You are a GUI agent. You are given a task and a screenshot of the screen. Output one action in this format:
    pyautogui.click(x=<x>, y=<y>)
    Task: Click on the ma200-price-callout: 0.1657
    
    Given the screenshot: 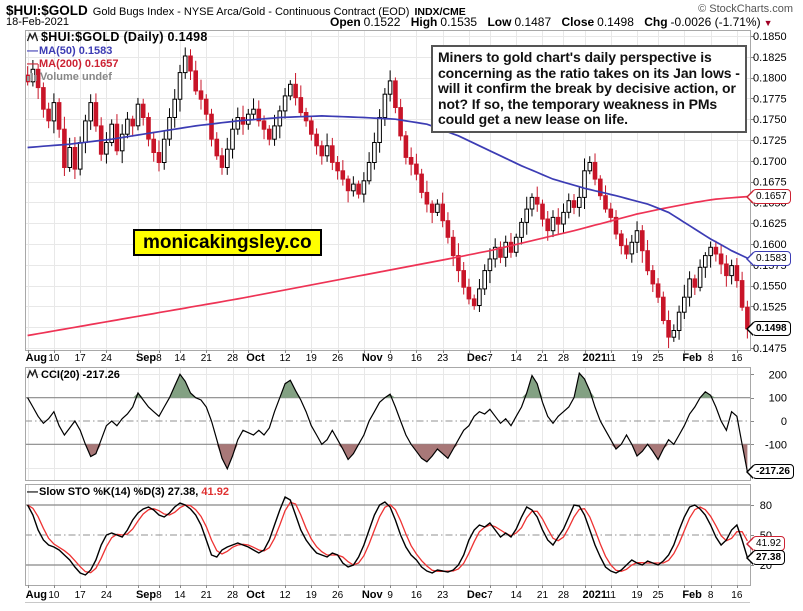 What is the action you would take?
    pyautogui.click(x=771, y=196)
    